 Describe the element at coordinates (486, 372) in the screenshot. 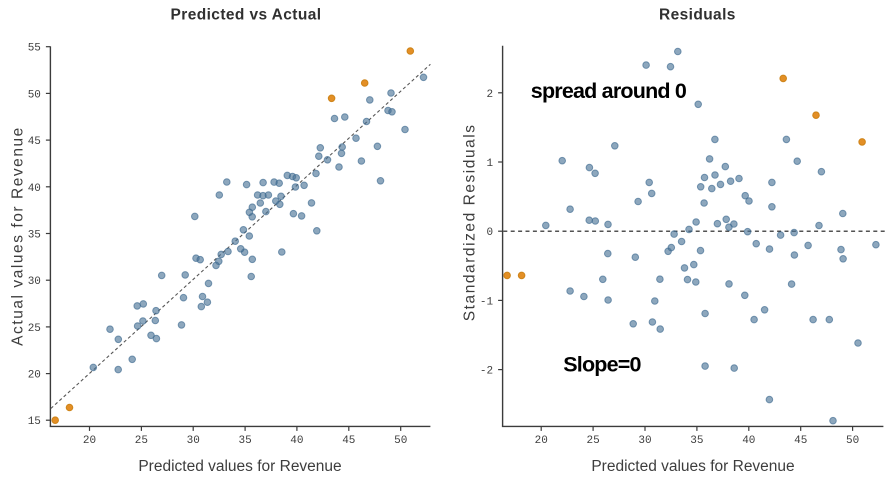

I see `svg-text: -2` at that location.